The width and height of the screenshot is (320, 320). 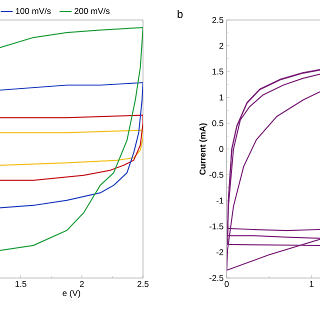 What do you see at coordinates (21, 284) in the screenshot?
I see `x-tick-label: 1.5` at bounding box center [21, 284].